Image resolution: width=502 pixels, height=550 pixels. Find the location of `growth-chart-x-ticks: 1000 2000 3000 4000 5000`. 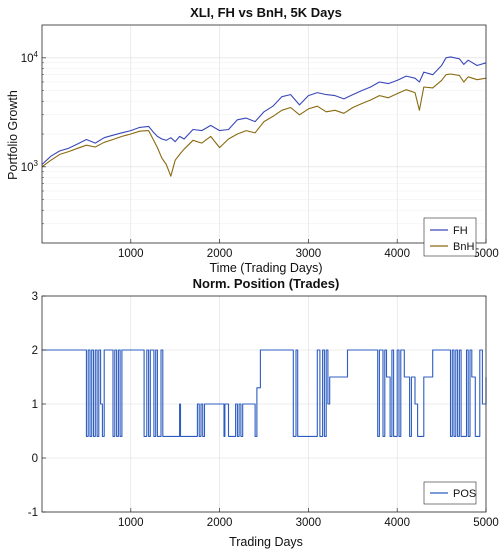

growth-chart-x-ticks: 1000 2000 3000 4000 5000 is located at coordinates (308, 249).